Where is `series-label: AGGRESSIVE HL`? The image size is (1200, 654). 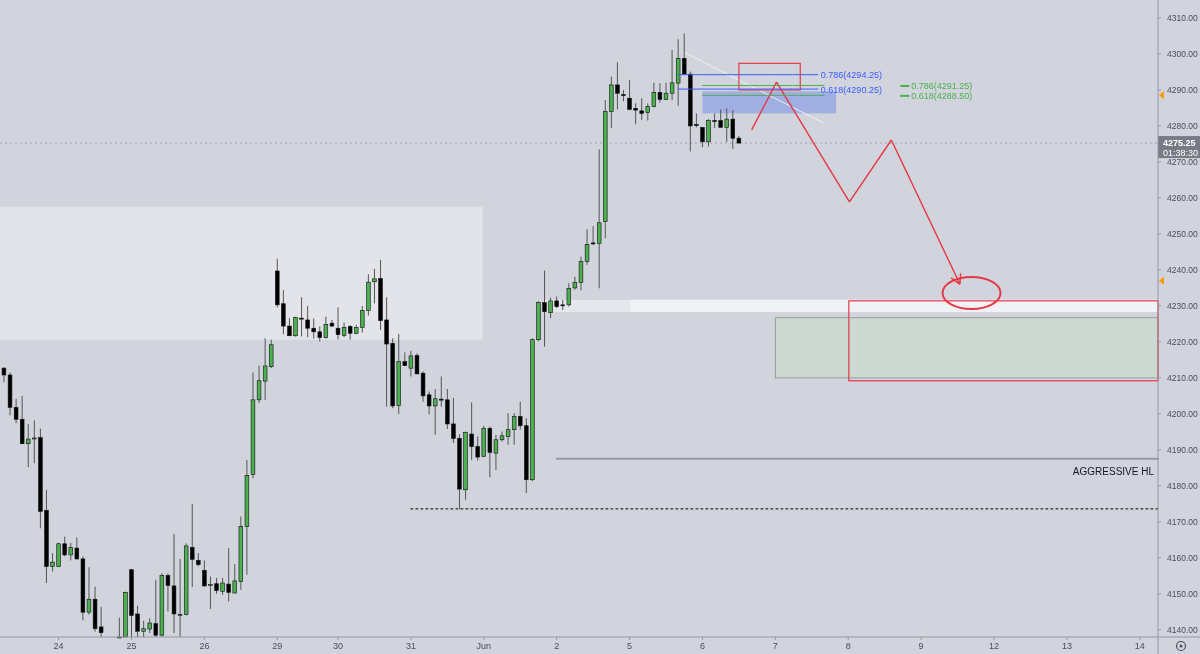 series-label: AGGRESSIVE HL is located at coordinates (1113, 471).